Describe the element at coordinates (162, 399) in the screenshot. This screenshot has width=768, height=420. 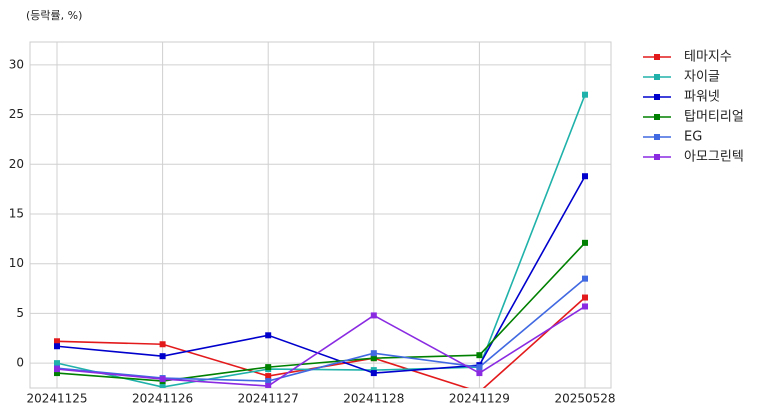
I see `x-tick-label: 20241126` at that location.